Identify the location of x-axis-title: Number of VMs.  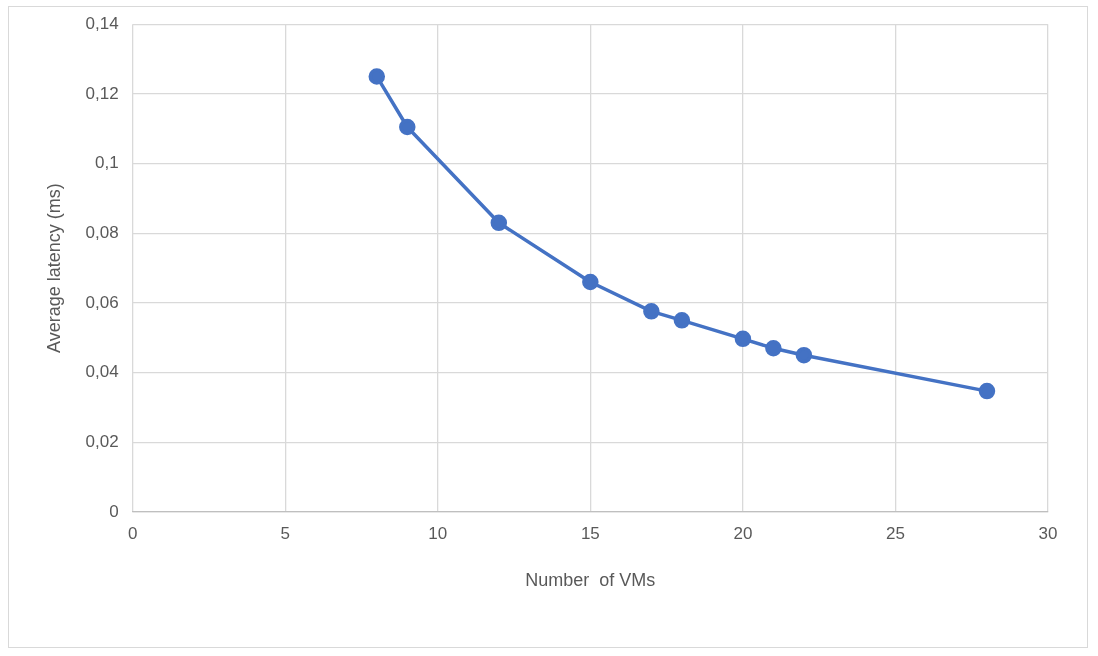
(590, 580).